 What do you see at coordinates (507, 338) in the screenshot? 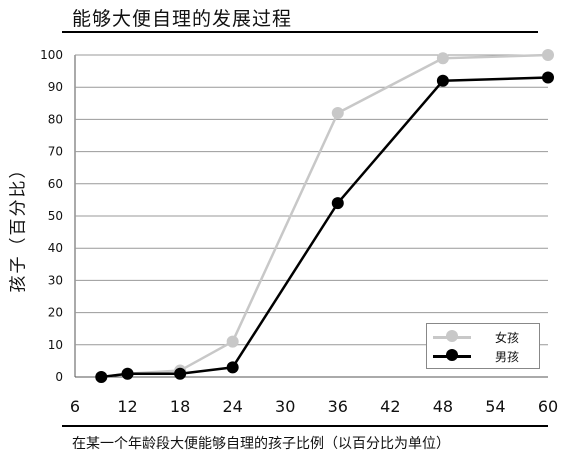
I see `legend-label-girls: 女孩` at bounding box center [507, 338].